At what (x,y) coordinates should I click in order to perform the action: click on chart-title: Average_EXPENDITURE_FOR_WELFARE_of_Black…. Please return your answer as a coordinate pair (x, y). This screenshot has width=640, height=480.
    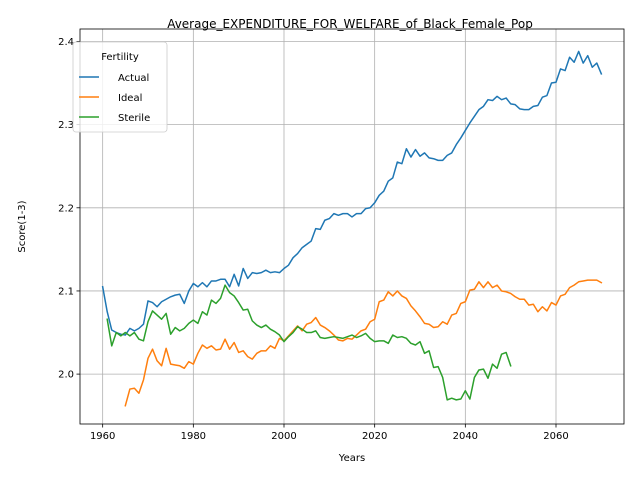
    Looking at the image, I should click on (350, 24).